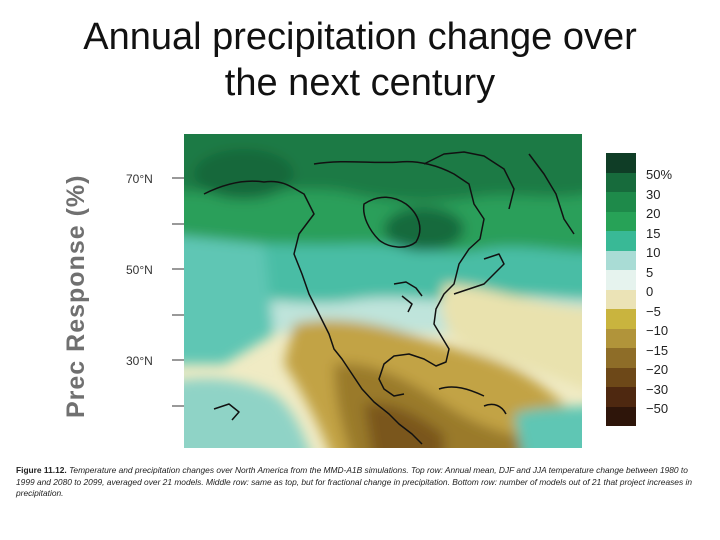 This screenshot has width=720, height=540. Describe the element at coordinates (650, 272) in the screenshot. I see `legend-label: 5` at that location.